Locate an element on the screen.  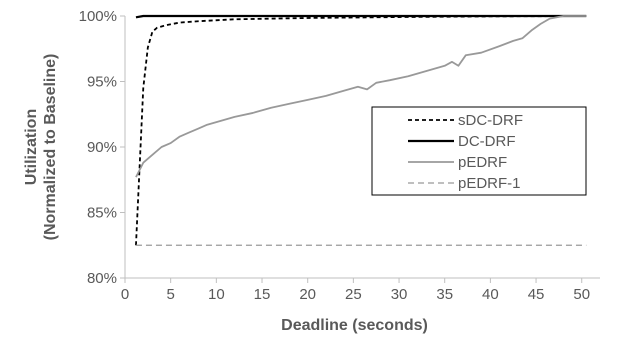
x-axis-title: Deadline (seconds) is located at coordinates (354, 325).